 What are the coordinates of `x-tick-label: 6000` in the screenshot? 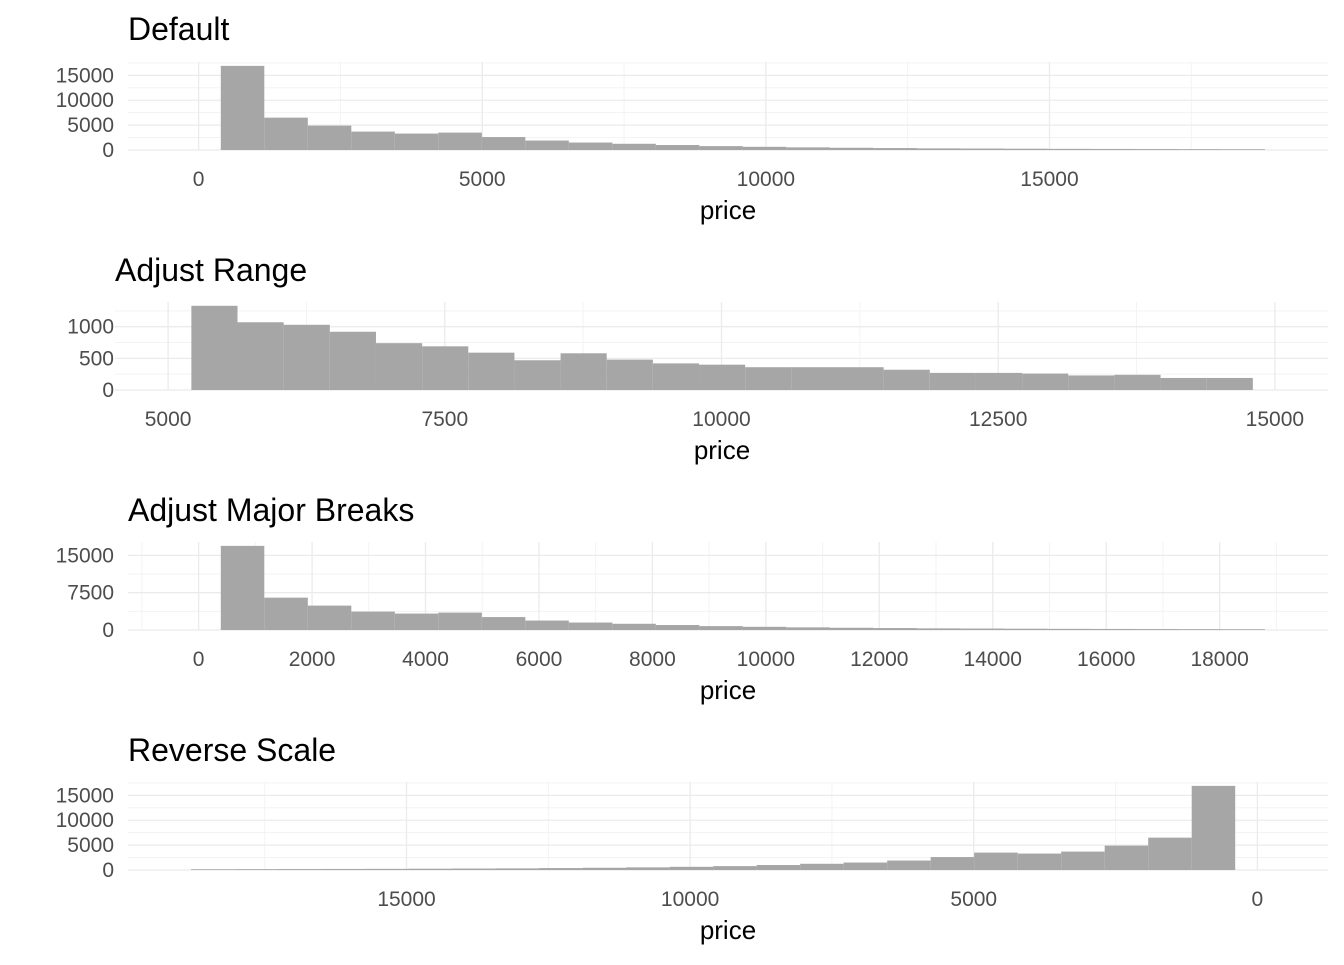 It's located at (539, 659).